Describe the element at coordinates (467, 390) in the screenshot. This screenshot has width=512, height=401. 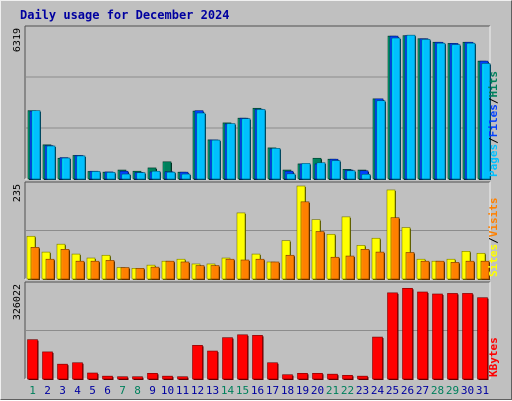
I see `x-tick-label: 30` at that location.